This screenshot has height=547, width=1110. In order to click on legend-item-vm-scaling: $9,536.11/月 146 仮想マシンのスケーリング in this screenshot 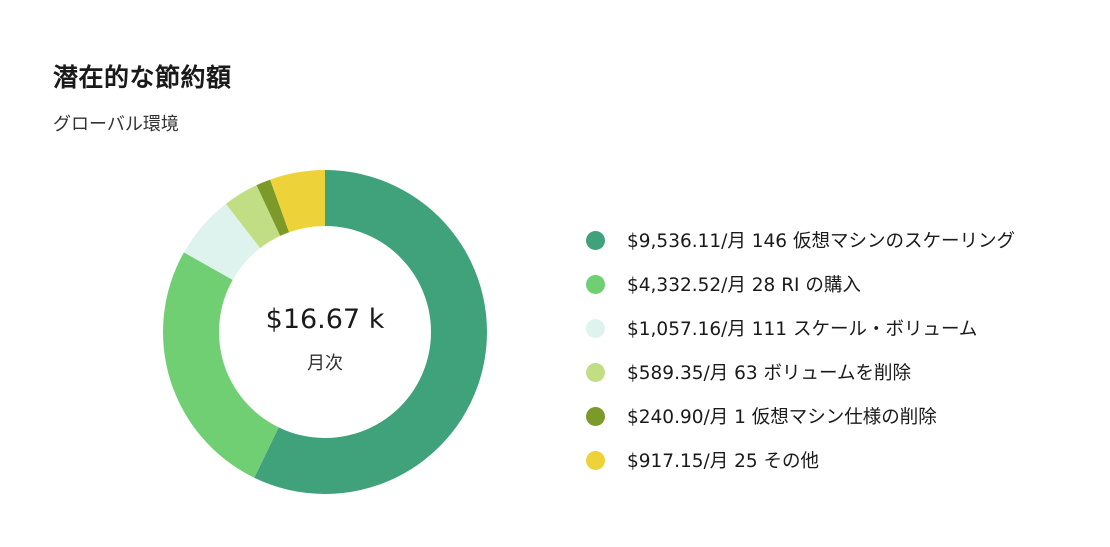, I will do `click(841, 240)`.